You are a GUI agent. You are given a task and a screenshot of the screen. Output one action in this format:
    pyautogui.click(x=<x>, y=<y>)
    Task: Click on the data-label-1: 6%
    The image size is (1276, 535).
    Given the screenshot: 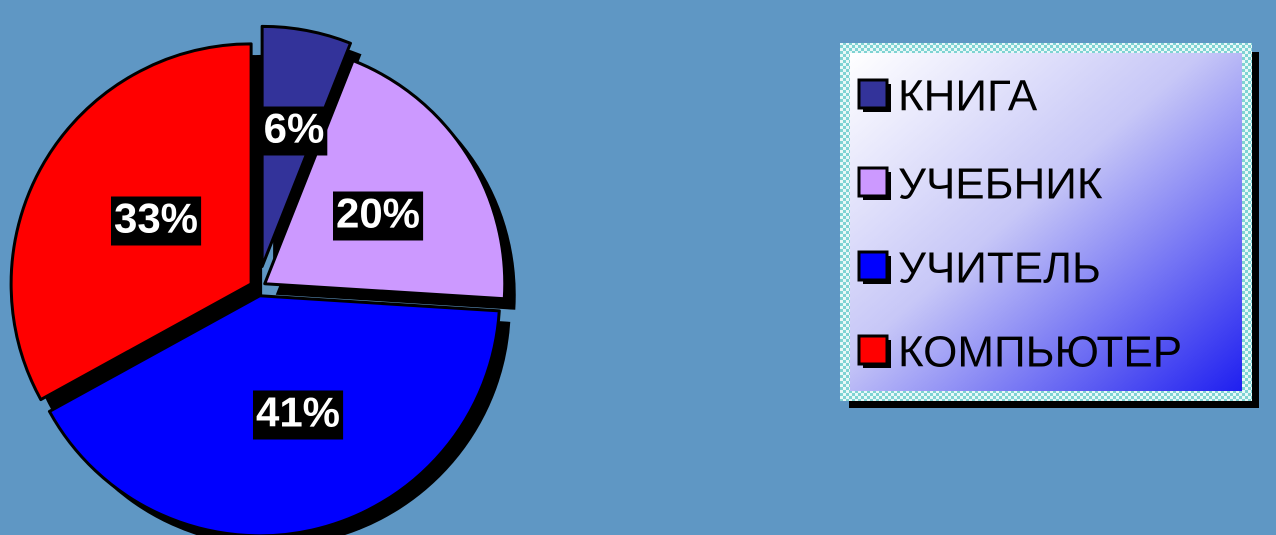 What is the action you would take?
    pyautogui.click(x=294, y=130)
    